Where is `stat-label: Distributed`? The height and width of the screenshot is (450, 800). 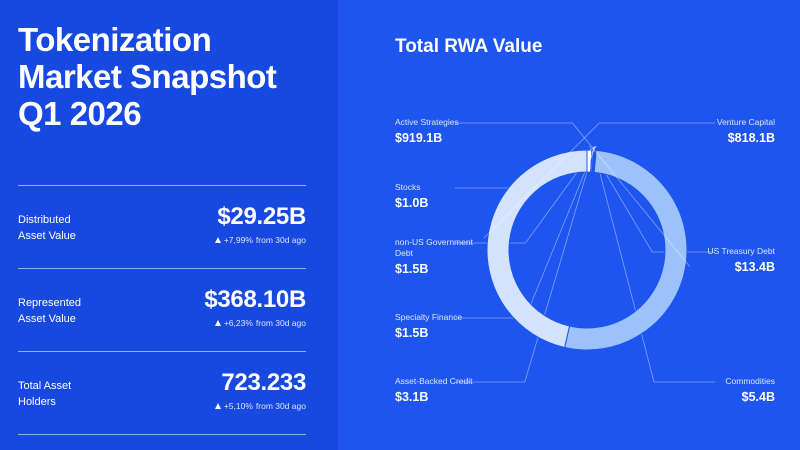 stat-label: Distributed is located at coordinates (44, 220).